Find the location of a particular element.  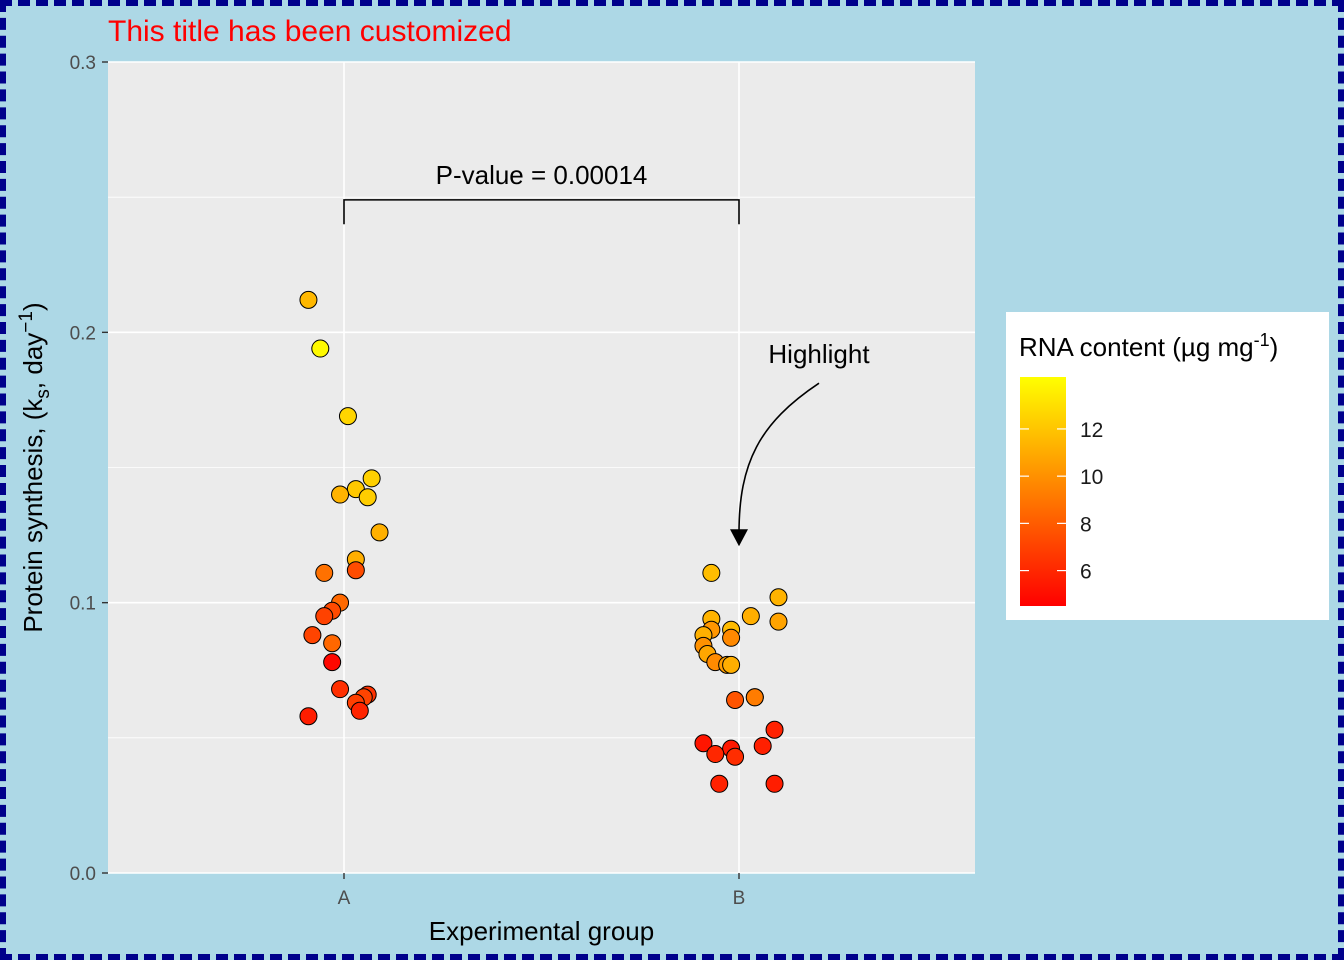

highlight-annotation: Highlight is located at coordinates (800, 443).